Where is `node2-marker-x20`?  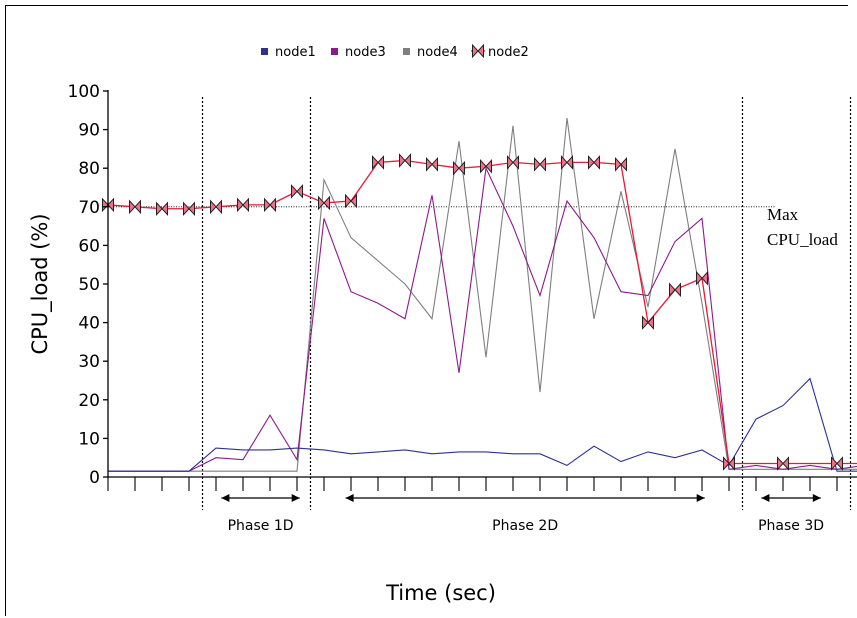 node2-marker-x20 is located at coordinates (621, 164).